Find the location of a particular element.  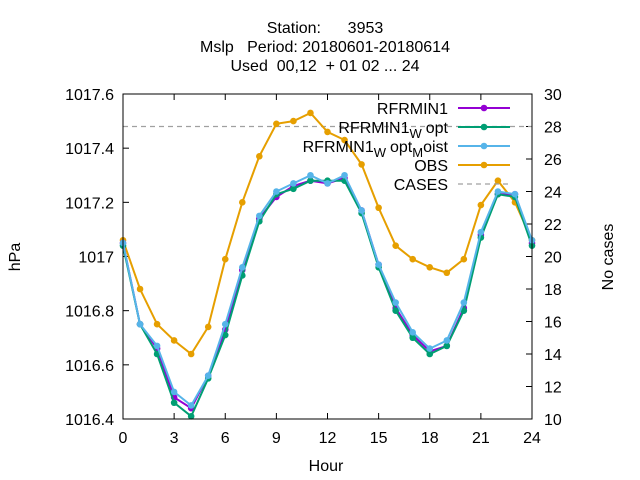

y-tick-label: 1017.2 is located at coordinates (89, 203).